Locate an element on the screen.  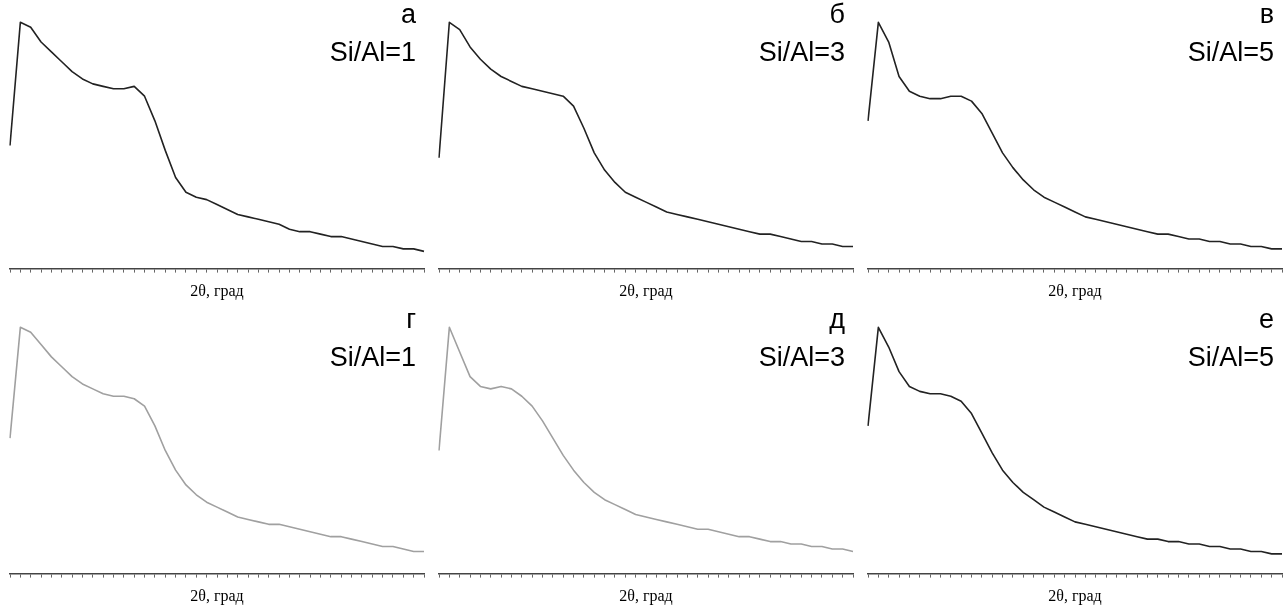
annotation: е is located at coordinates (1266, 318).